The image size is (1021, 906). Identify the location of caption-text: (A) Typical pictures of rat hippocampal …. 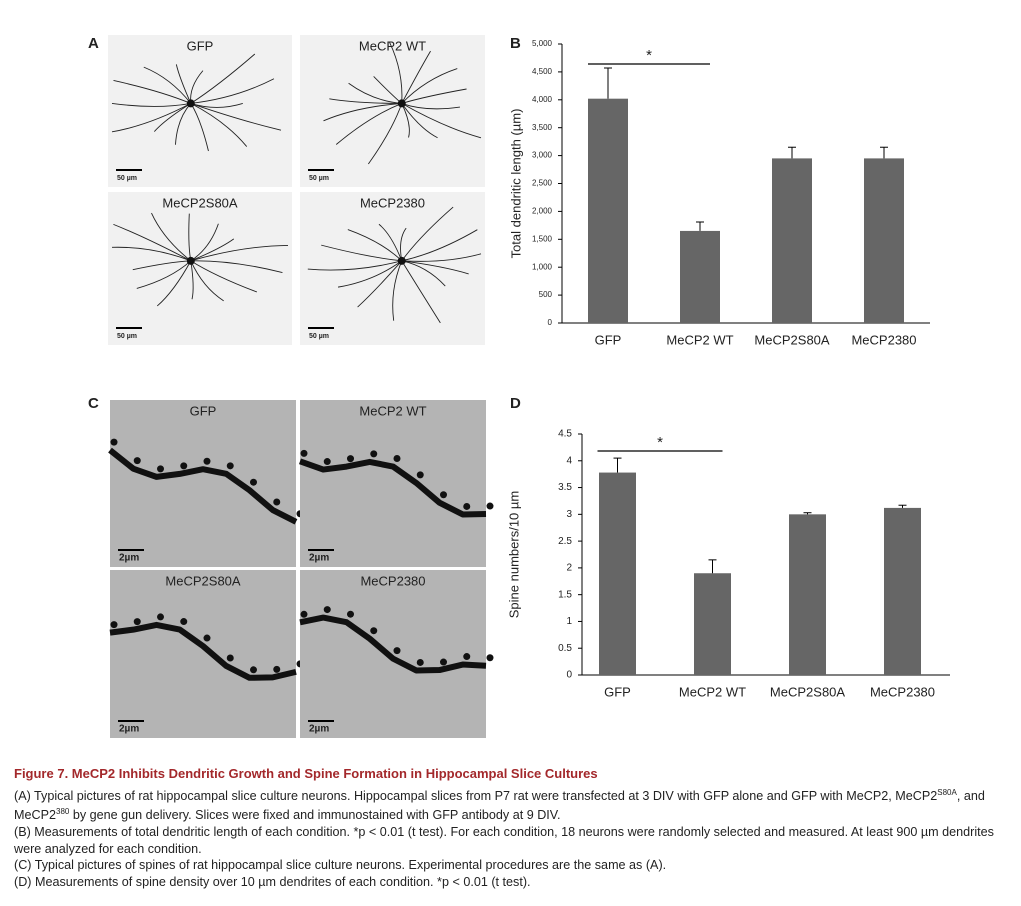
(476, 795).